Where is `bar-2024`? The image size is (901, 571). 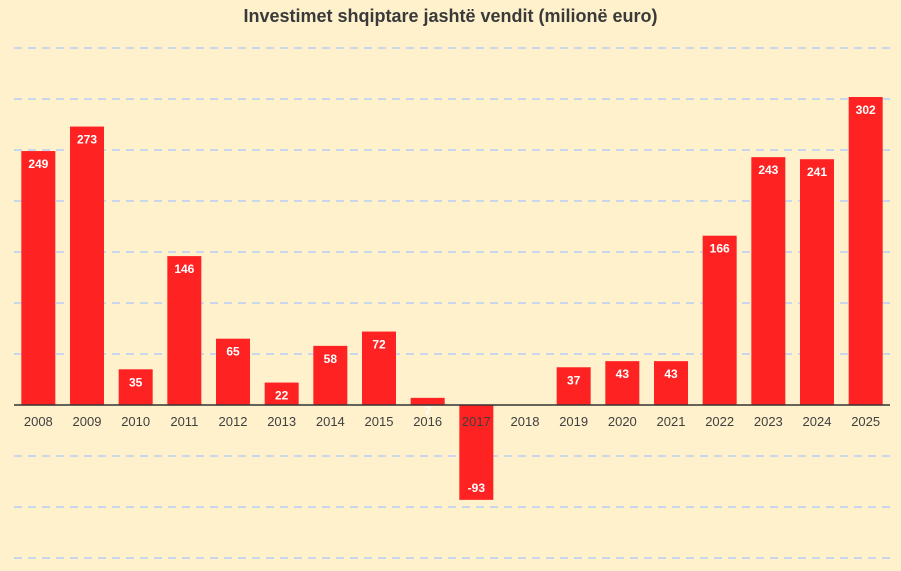 bar-2024 is located at coordinates (817, 282).